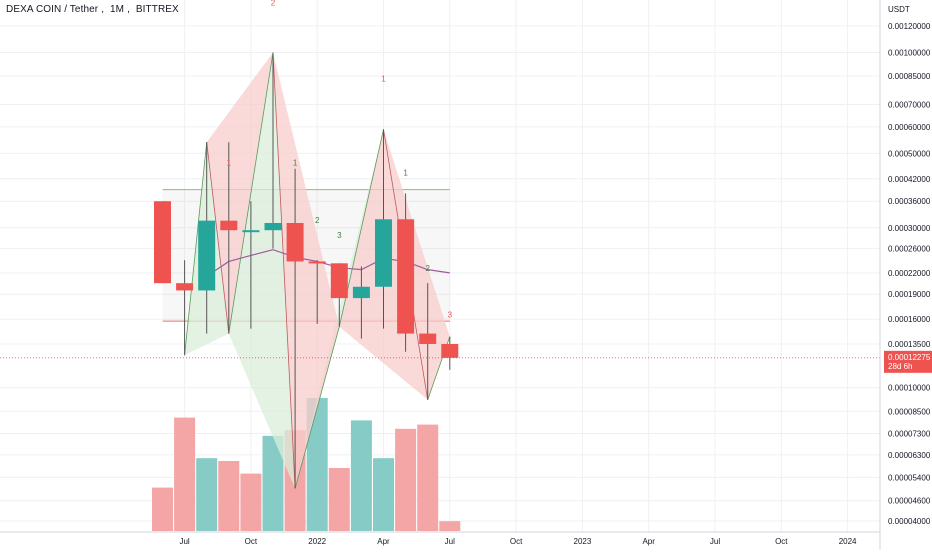 The image size is (932, 555). What do you see at coordinates (900, 366) in the screenshot?
I see `last-price-countdown: 28d 6h` at bounding box center [900, 366].